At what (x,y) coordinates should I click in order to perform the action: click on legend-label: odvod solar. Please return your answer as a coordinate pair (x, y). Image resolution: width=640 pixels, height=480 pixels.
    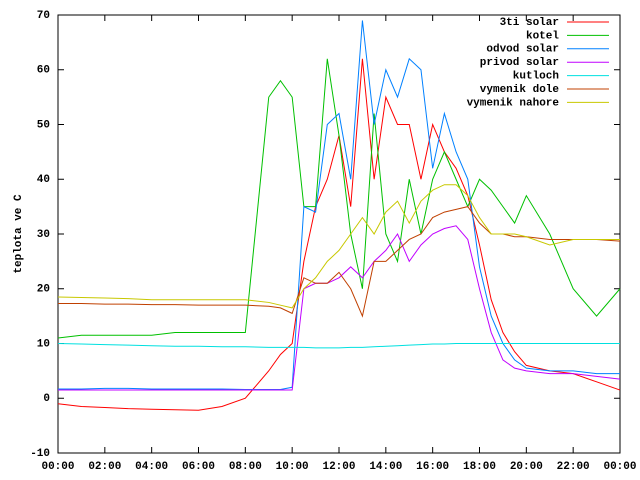
    Looking at the image, I should click on (522, 50).